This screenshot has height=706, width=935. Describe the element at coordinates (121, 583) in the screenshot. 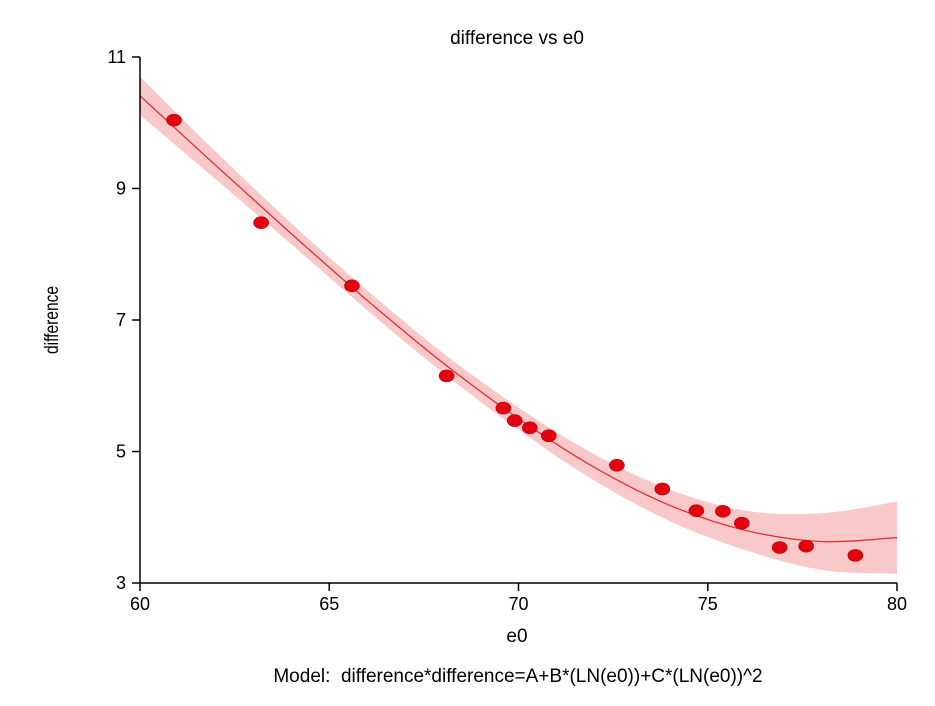

I see `y-tick-label: 3` at that location.